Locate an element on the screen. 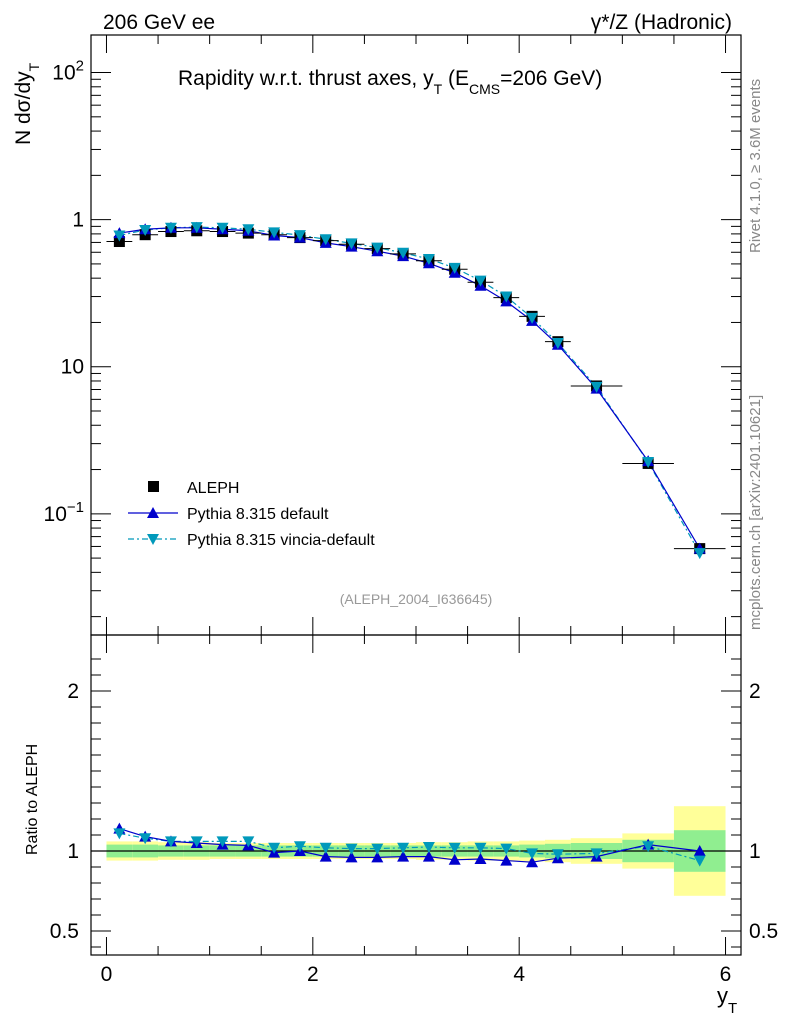 The image size is (786, 1024). legend-label-aleph: ALEPH is located at coordinates (213, 488).